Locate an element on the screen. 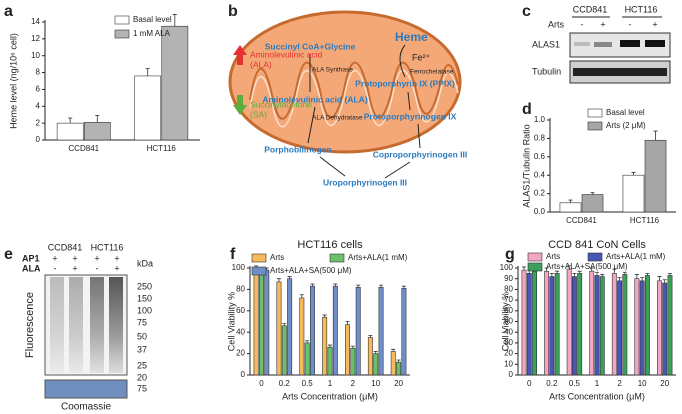  x-tick-label: 0.5 is located at coordinates (575, 383).